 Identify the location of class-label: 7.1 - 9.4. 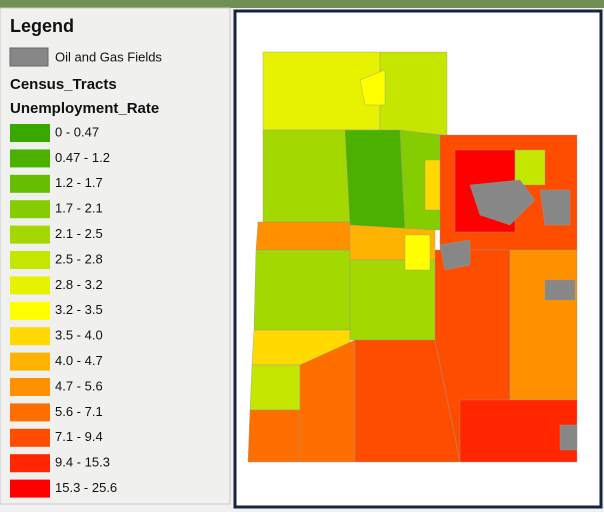
(79, 436).